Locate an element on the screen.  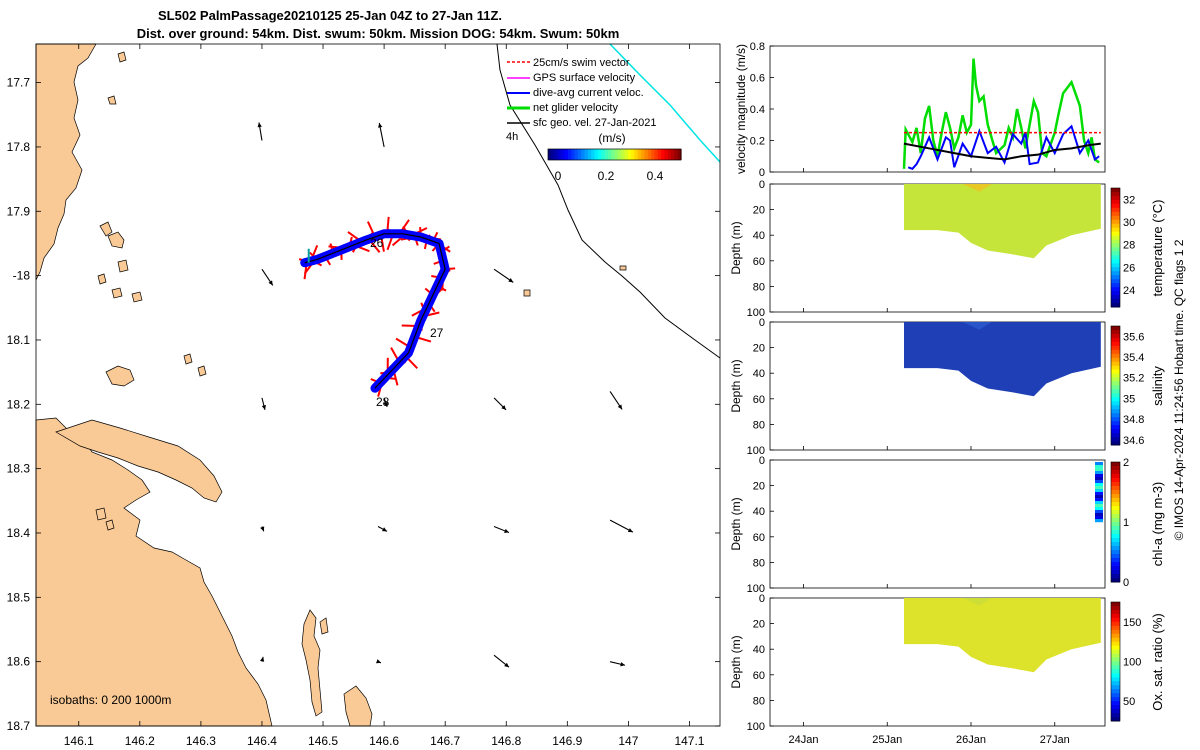
velocity-ytick-label: 0.6 is located at coordinates (757, 79).